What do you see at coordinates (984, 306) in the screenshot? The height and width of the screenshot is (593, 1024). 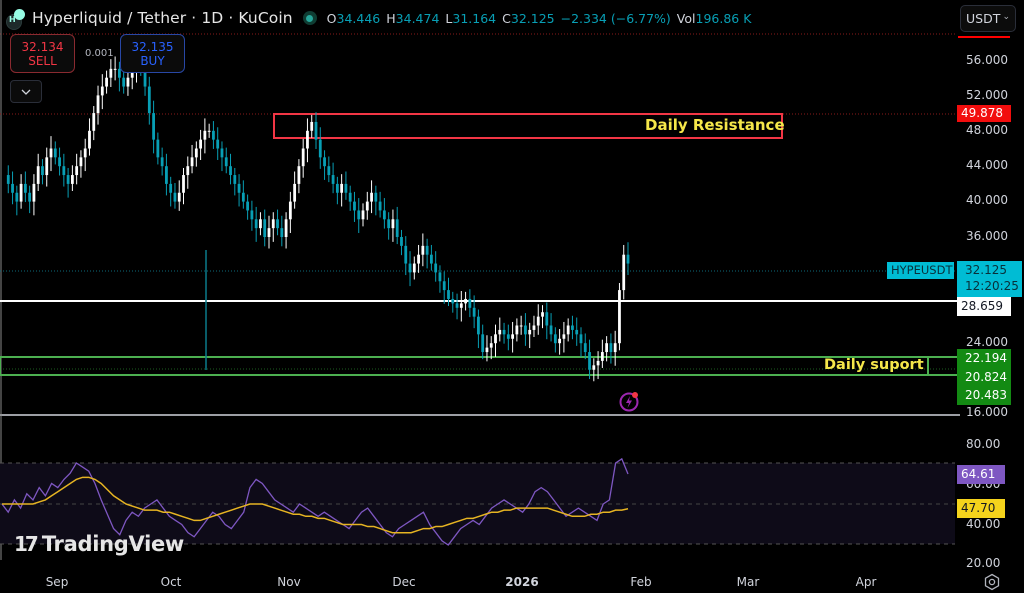 I see `horizontal-line-price-tag: 28.659` at bounding box center [984, 306].